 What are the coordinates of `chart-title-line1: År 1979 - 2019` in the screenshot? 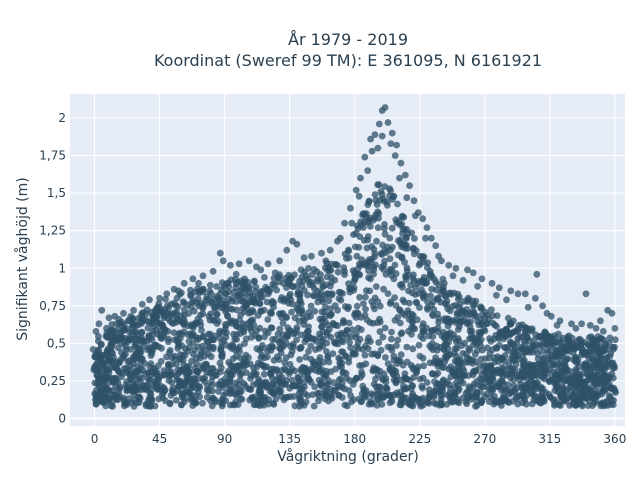 It's located at (348, 39).